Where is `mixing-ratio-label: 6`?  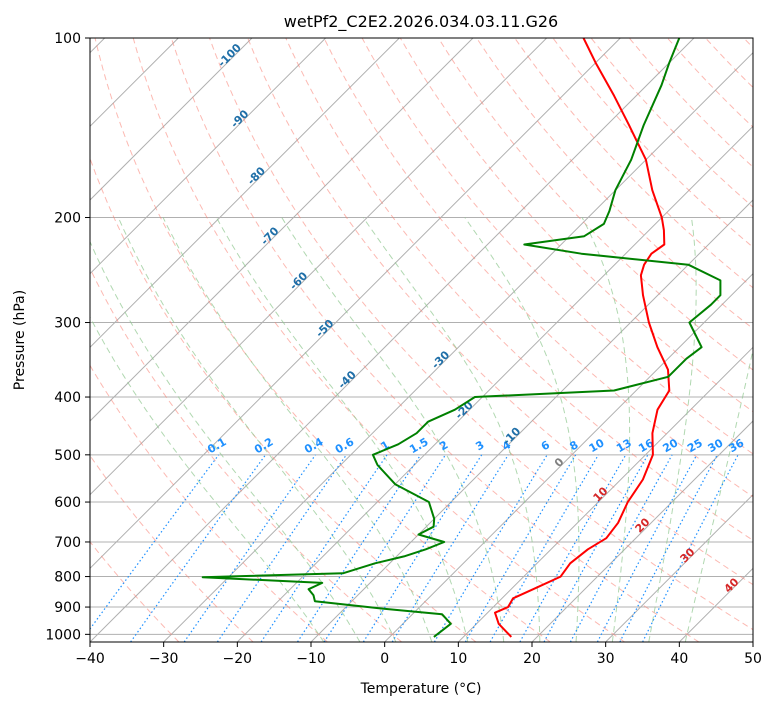 mixing-ratio-label: 6 is located at coordinates (545, 445).